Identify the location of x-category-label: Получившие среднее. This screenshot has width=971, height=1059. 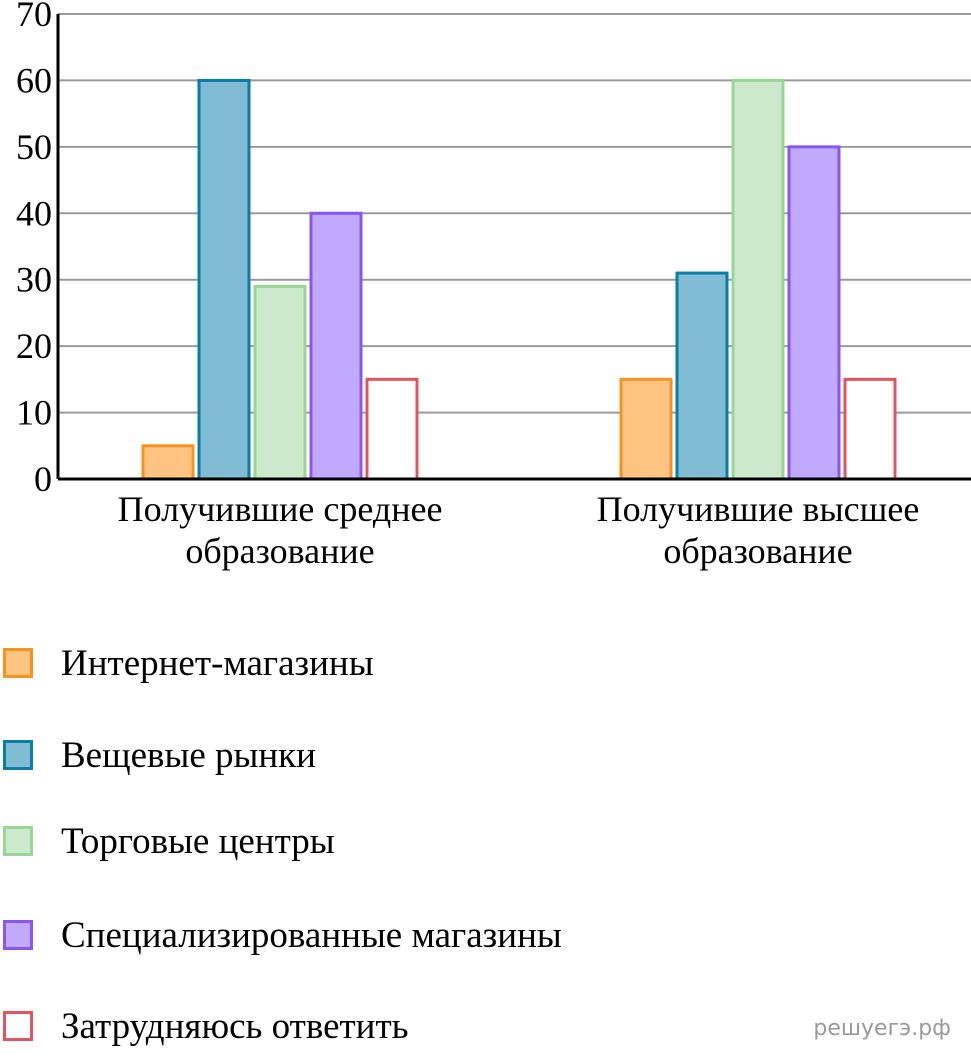
(280, 509).